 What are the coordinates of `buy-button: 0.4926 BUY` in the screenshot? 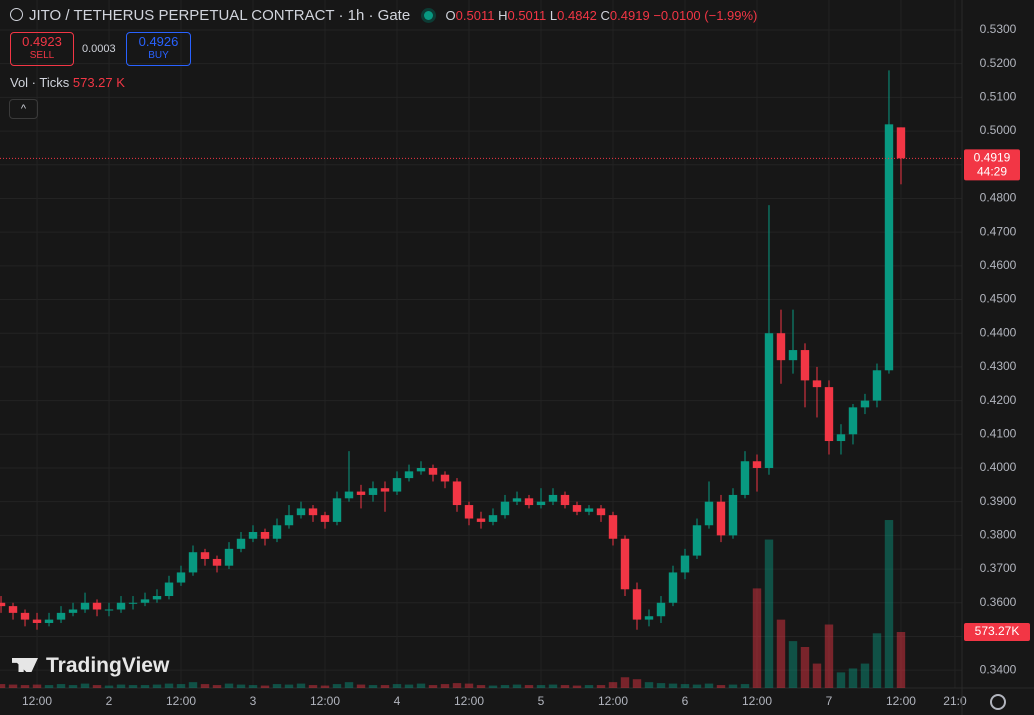 It's located at (158, 49).